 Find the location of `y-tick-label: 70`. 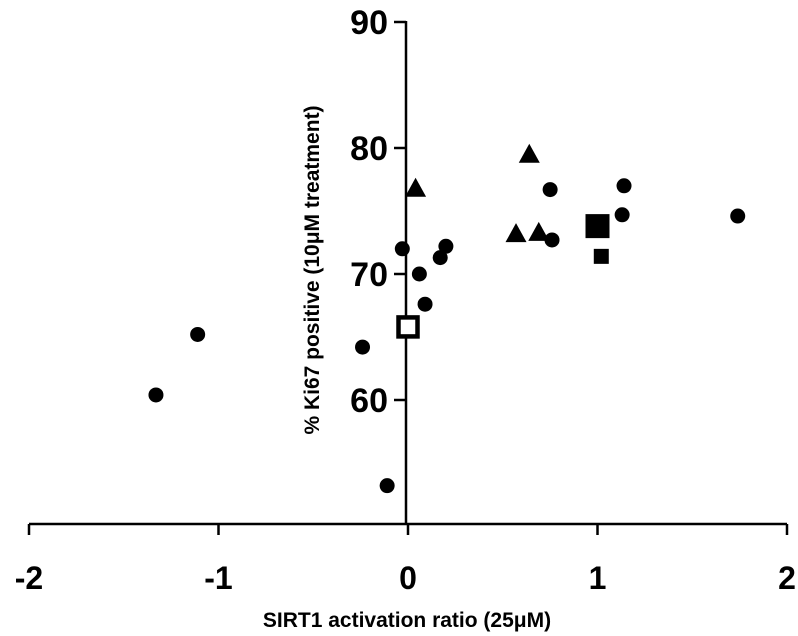

y-tick-label: 70 is located at coordinates (369, 275).